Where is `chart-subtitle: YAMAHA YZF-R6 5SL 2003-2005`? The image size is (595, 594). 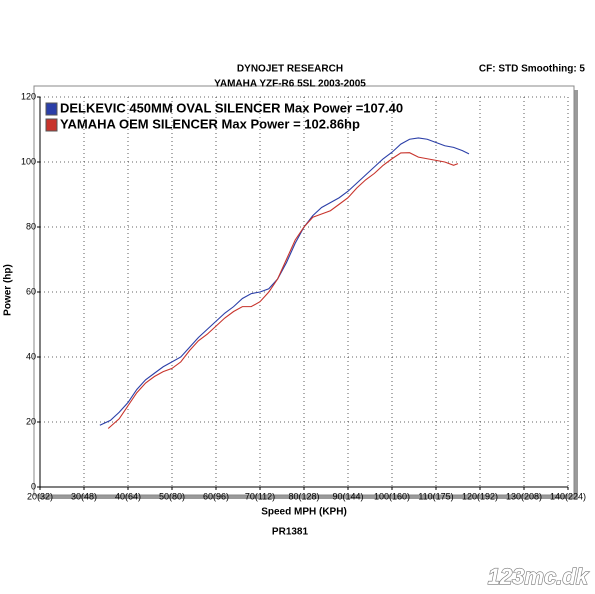 chart-subtitle: YAMAHA YZF-R6 5SL 2003-2005 is located at coordinates (290, 84).